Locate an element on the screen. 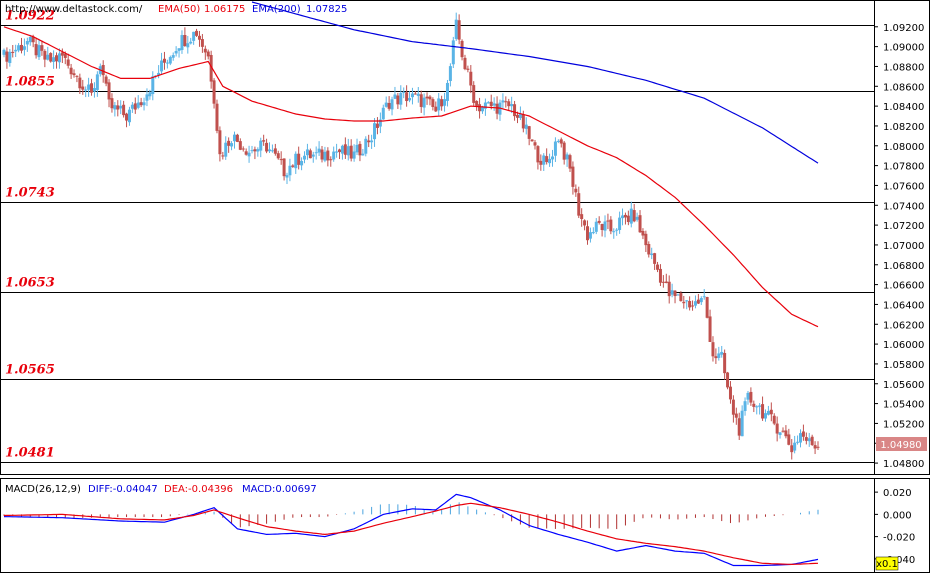  level-label: 1.0922 is located at coordinates (30, 16).